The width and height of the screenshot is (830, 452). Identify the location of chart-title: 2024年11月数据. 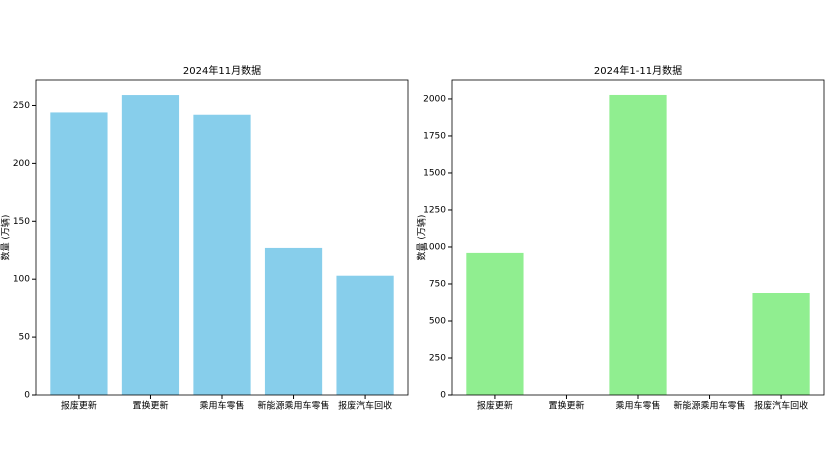
(222, 70).